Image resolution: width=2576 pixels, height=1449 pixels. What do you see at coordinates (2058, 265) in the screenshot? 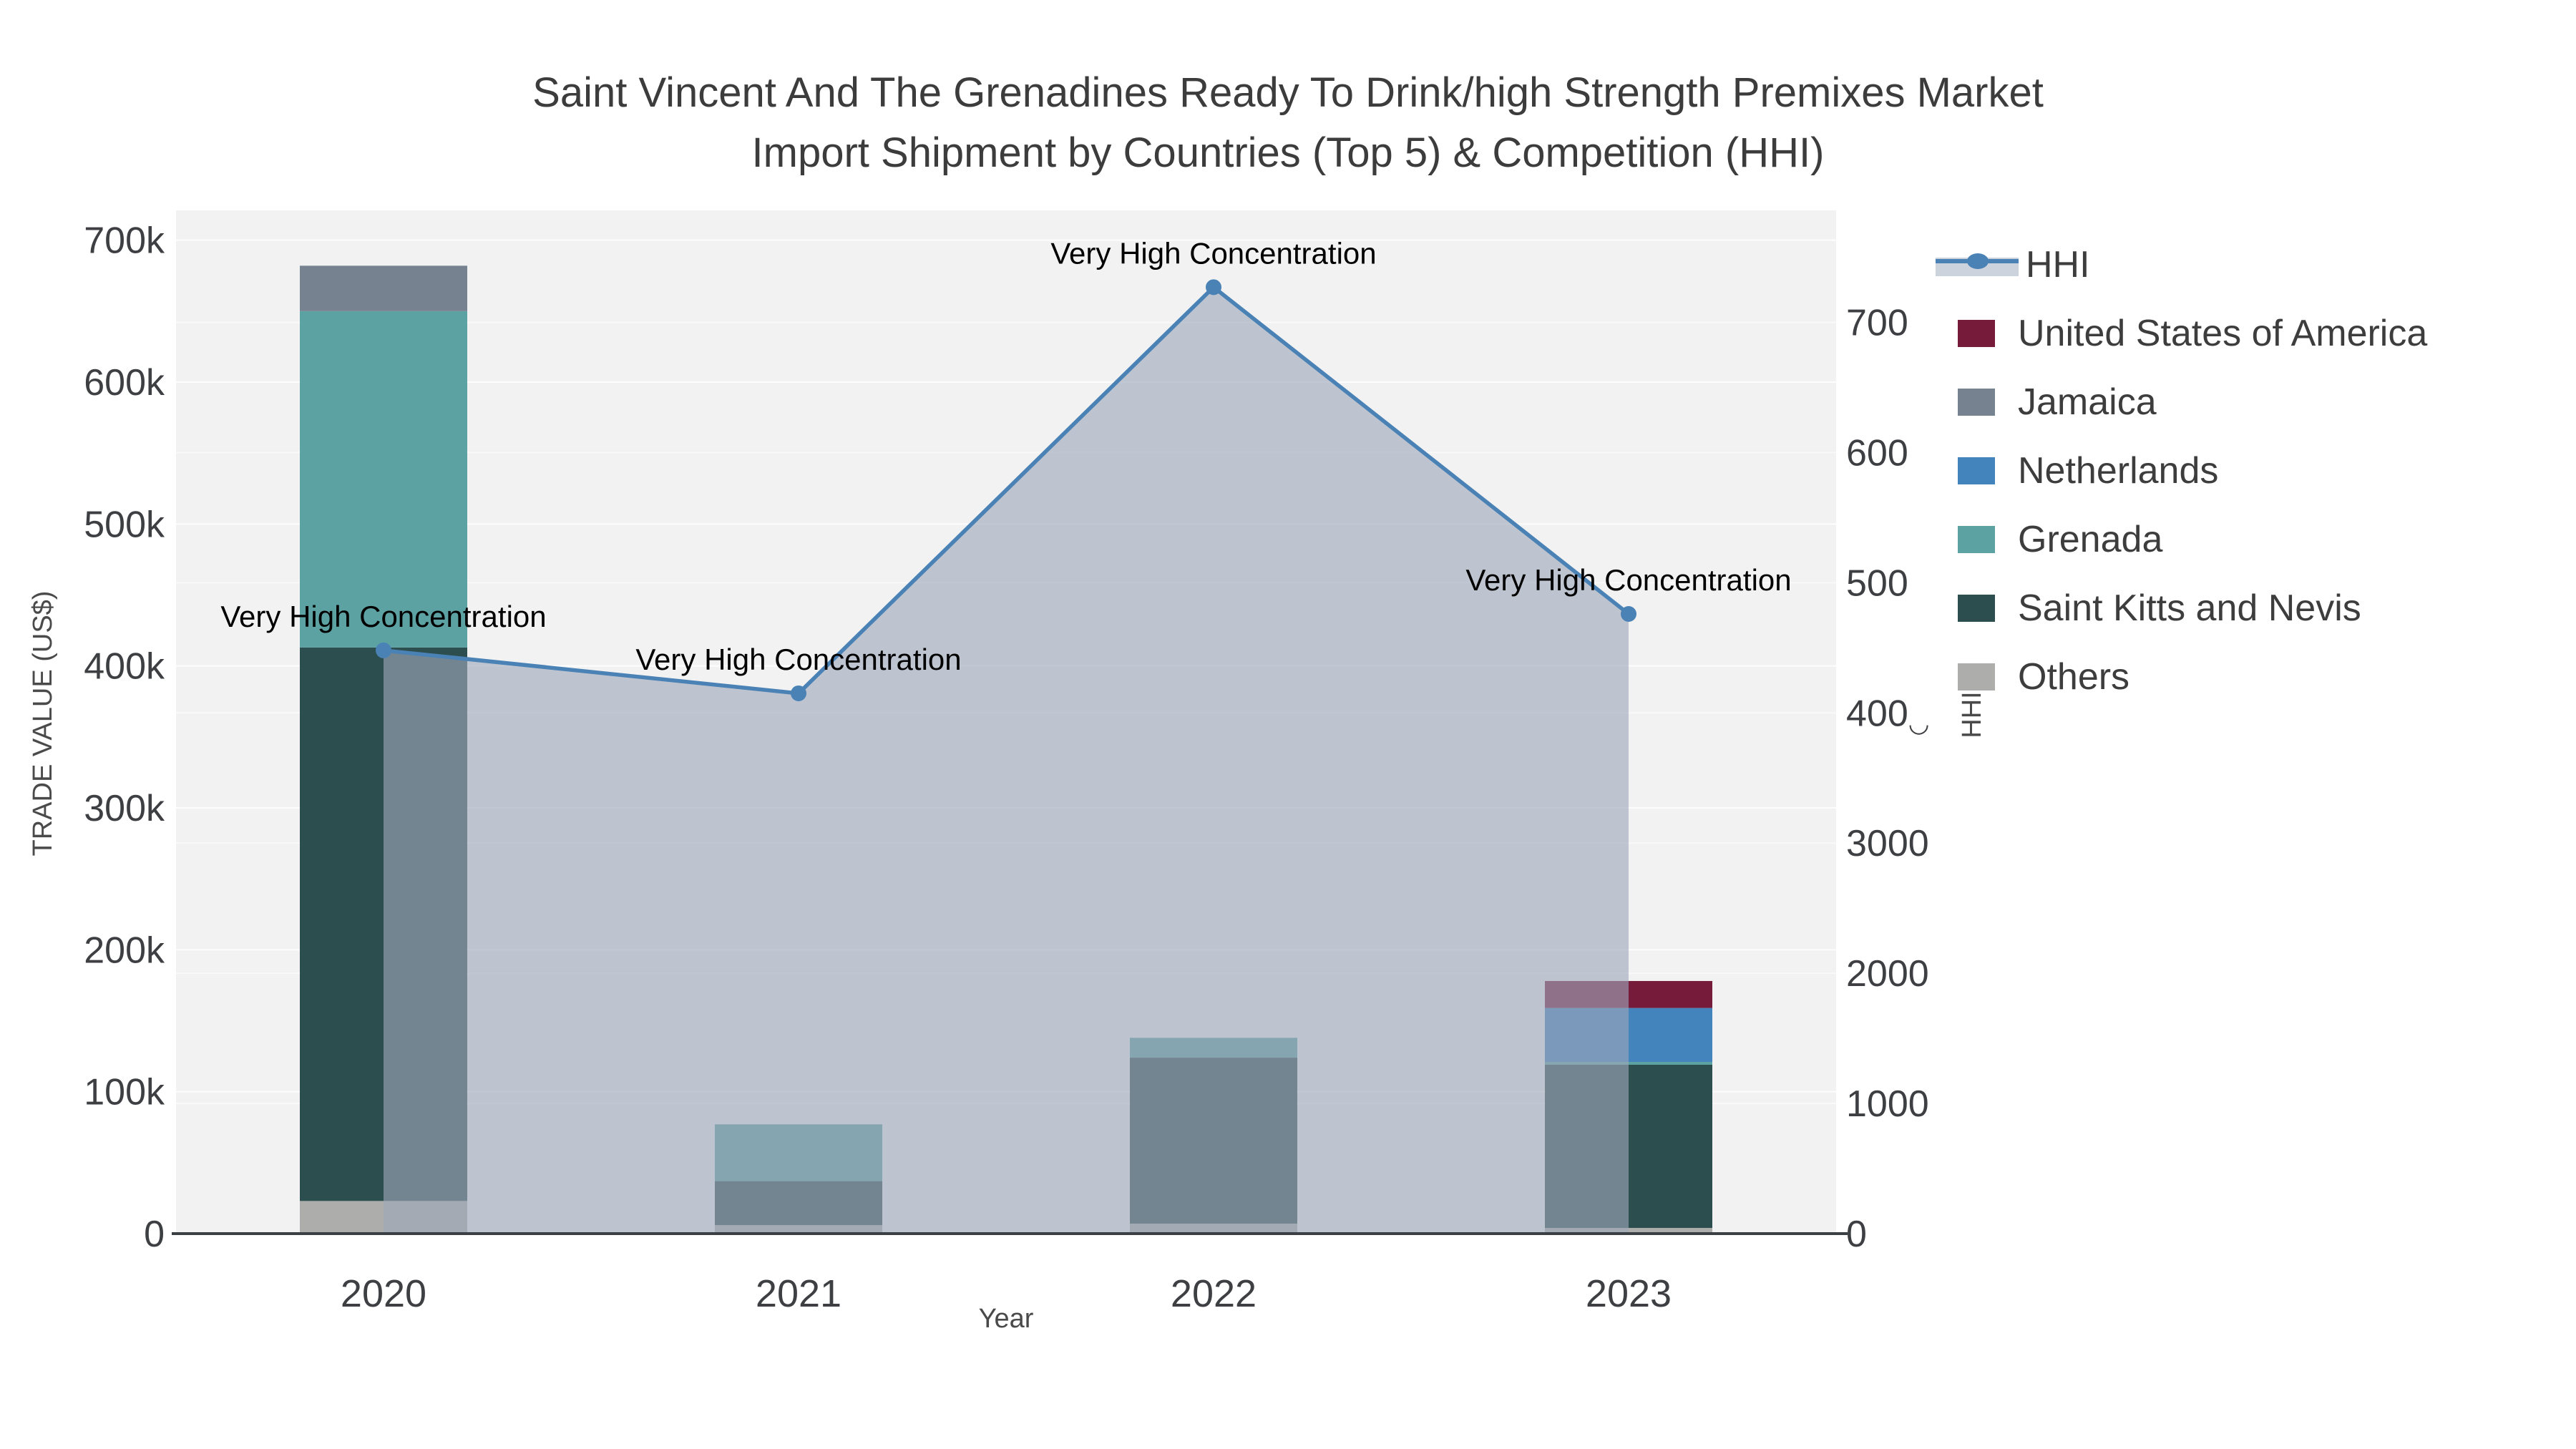
I see `legend-item-label: HHI` at bounding box center [2058, 265].